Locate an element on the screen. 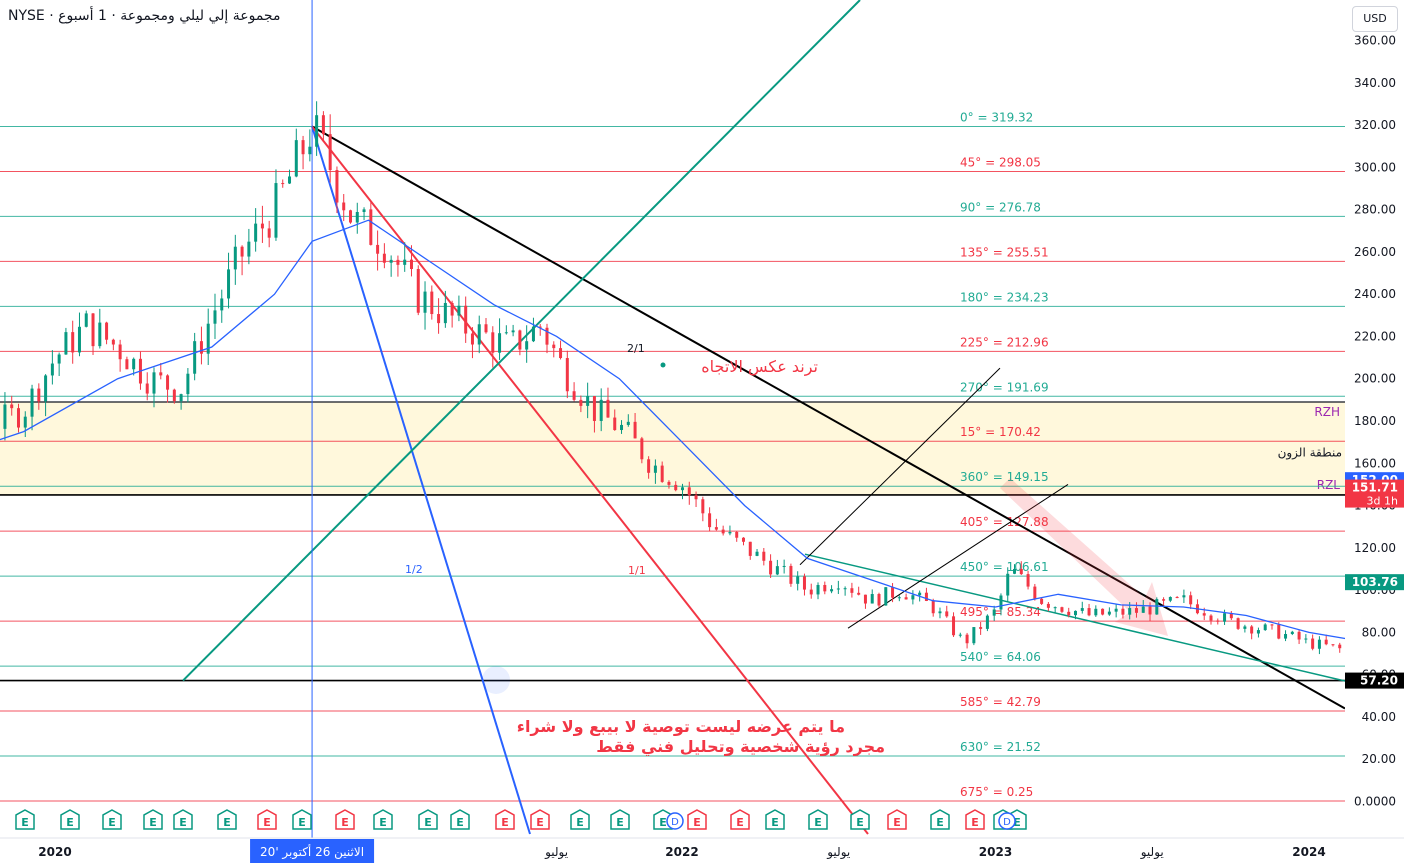 The width and height of the screenshot is (1404, 867). zone-name-label: منطقة الزون is located at coordinates (1310, 453).